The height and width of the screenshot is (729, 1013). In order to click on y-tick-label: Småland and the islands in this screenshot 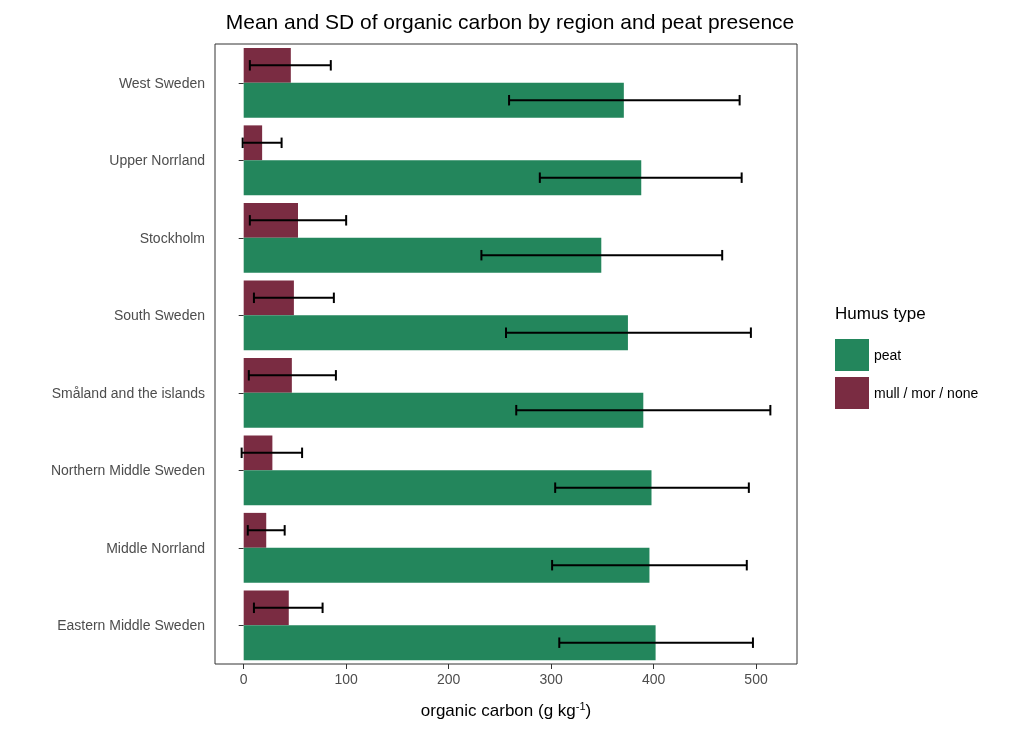, I will do `click(128, 392)`.